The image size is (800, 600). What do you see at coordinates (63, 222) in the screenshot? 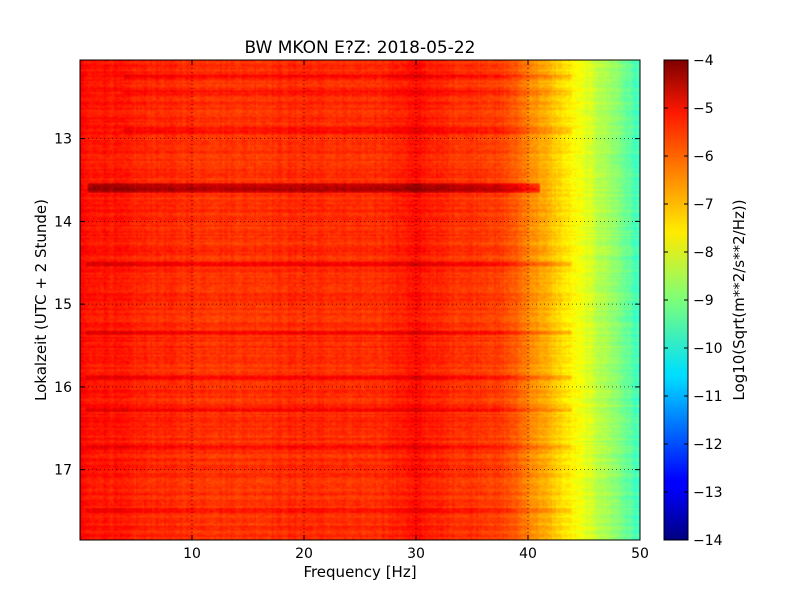
I see `y-tick-label: 14` at bounding box center [63, 222].